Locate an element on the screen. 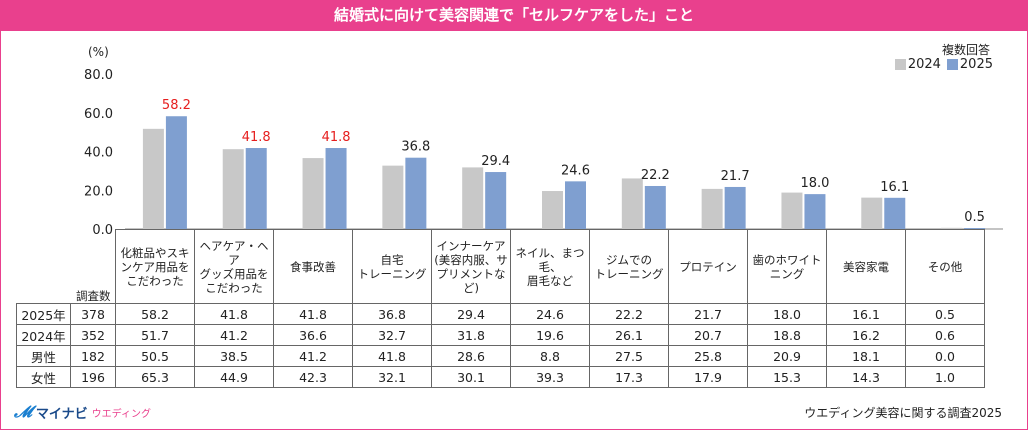  category-label-line: ニング is located at coordinates (787, 273).